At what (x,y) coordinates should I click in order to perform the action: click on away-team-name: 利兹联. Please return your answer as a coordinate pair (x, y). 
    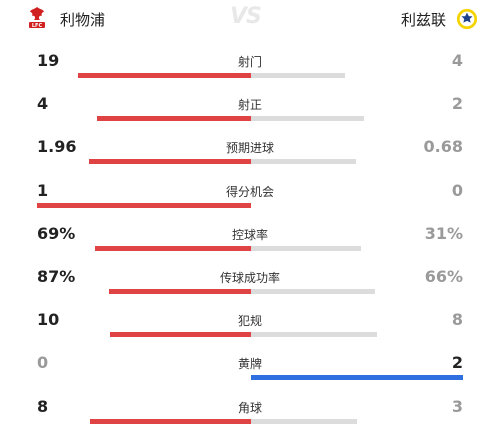
    Looking at the image, I should click on (423, 19).